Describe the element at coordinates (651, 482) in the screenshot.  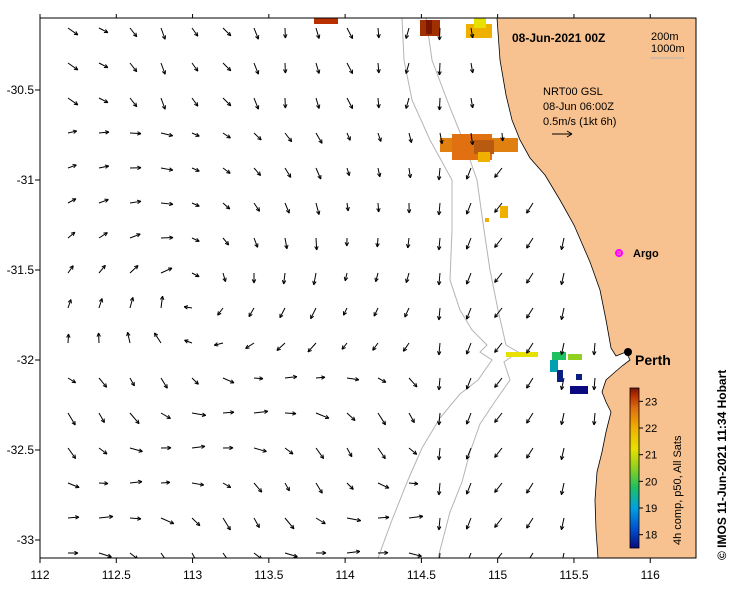
I see `colorbar-tick-label: 20` at that location.